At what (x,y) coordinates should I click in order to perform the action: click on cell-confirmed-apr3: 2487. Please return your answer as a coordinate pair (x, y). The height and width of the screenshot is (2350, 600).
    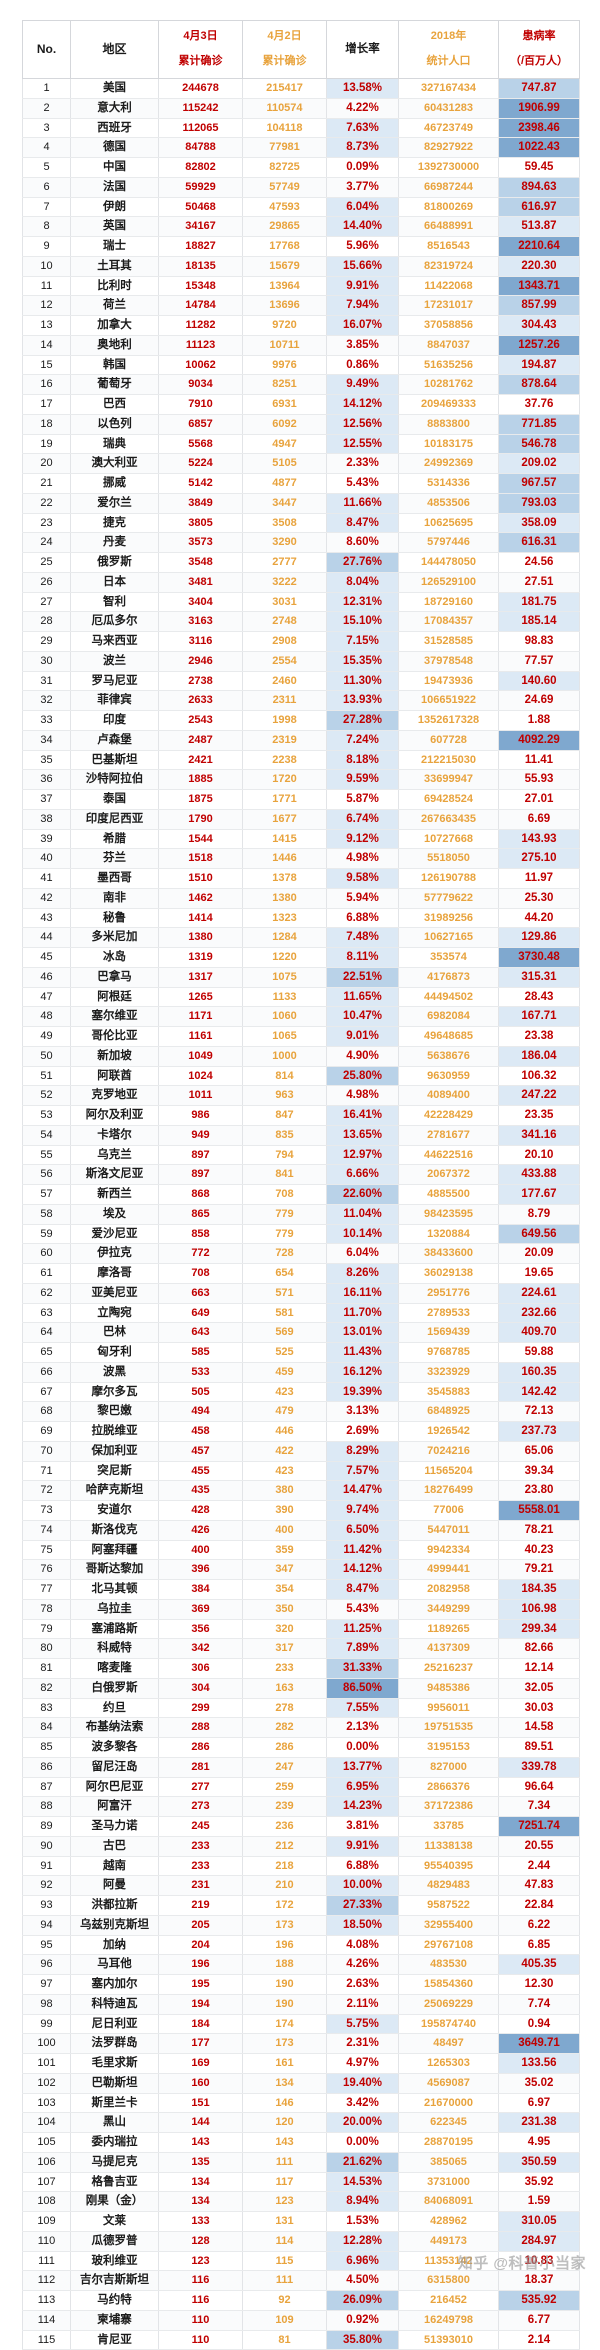
    Looking at the image, I should click on (200, 740).